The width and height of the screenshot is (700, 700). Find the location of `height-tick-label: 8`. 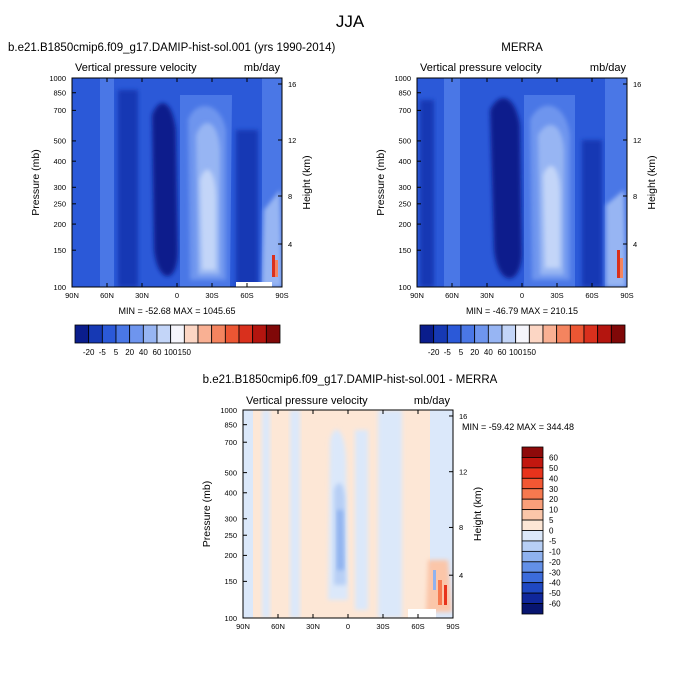

height-tick-label: 8 is located at coordinates (290, 196).